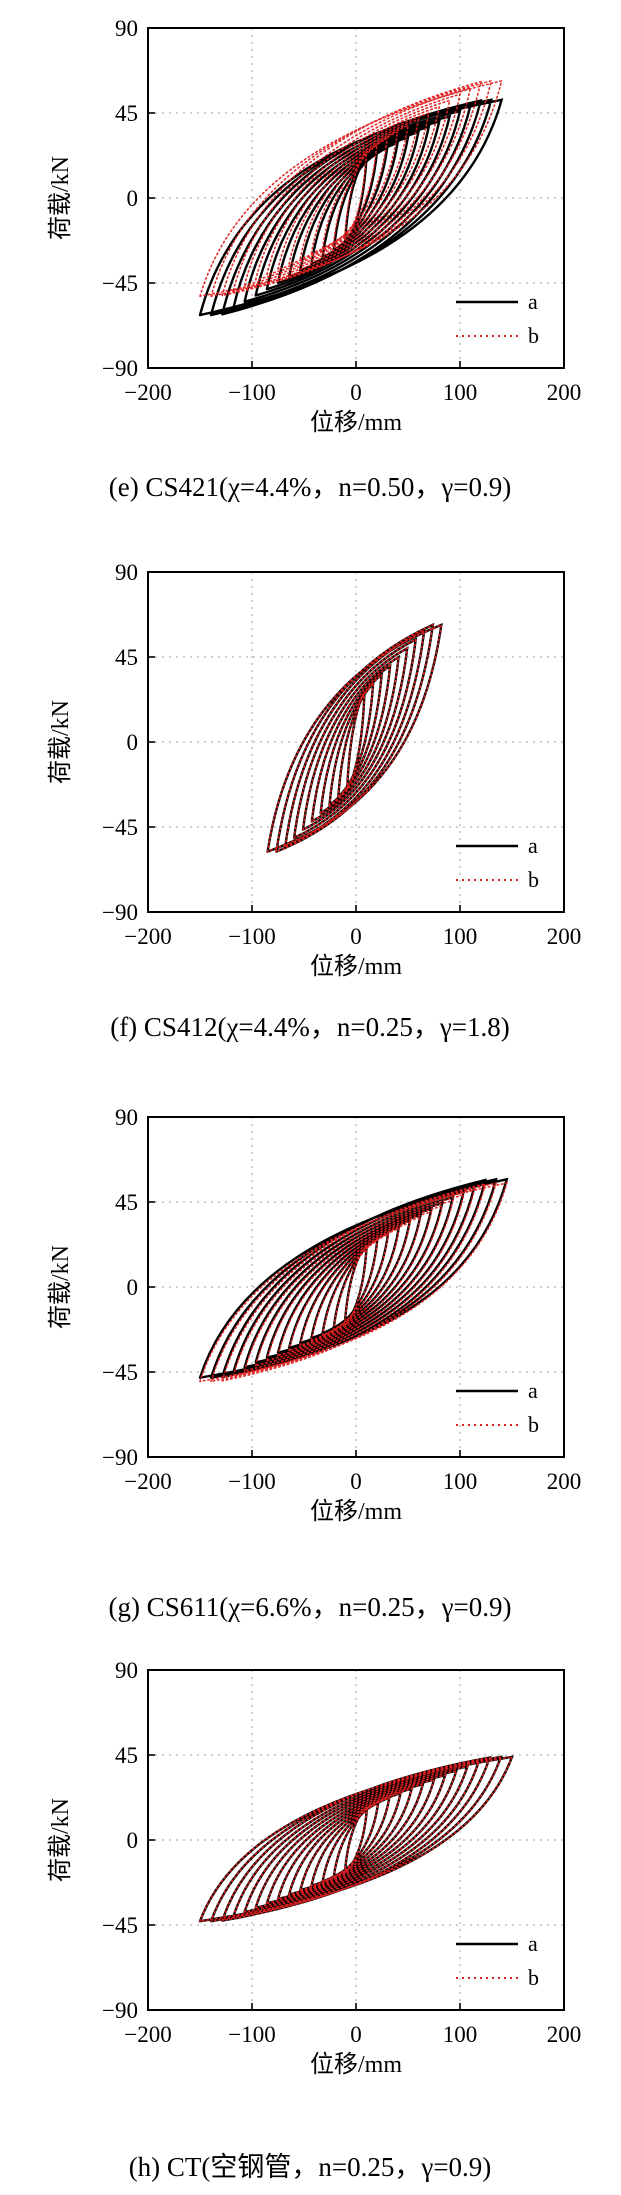 This screenshot has width=621, height=2195. What do you see at coordinates (310, 1027) in the screenshot?
I see `figure-caption-1: (f) CS412(χ=4.4%，n=0.25，γ=1.8)` at bounding box center [310, 1027].